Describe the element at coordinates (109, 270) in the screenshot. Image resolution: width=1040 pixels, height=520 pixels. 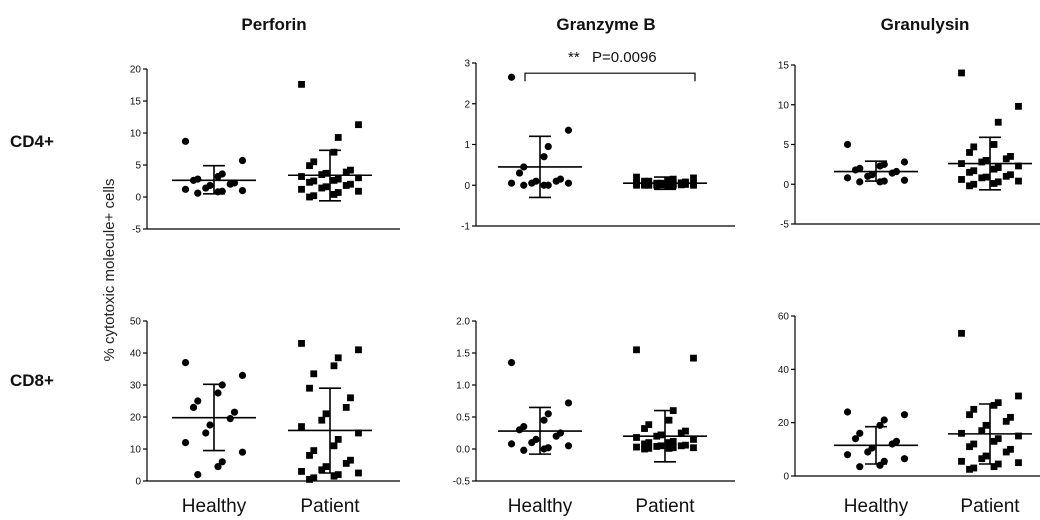
I see `y-axis-label: % cytotoxic molecule+ cells` at that location.